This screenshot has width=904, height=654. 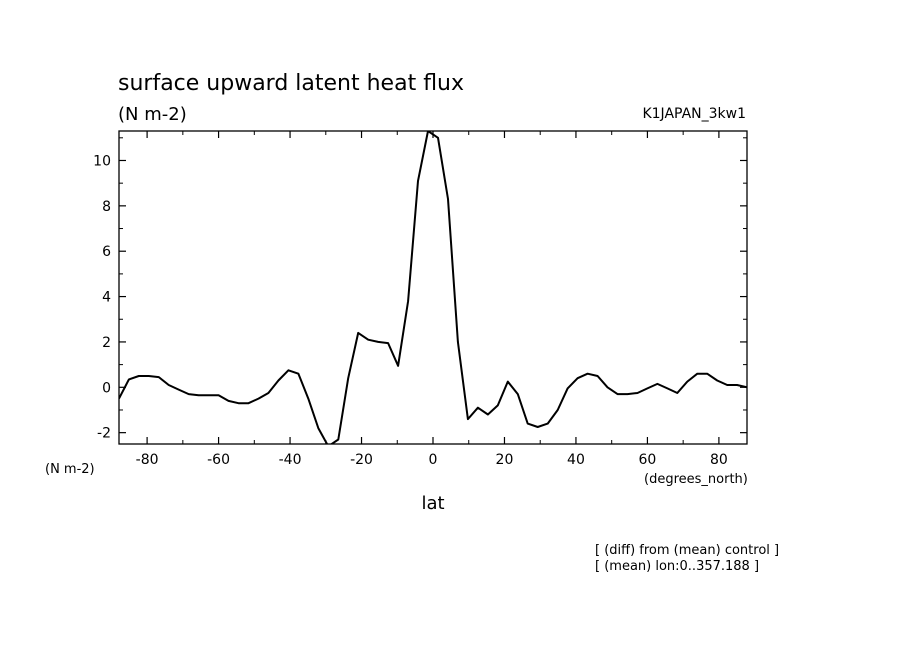 I want to click on y-tick-label: -2, so click(x=104, y=434).